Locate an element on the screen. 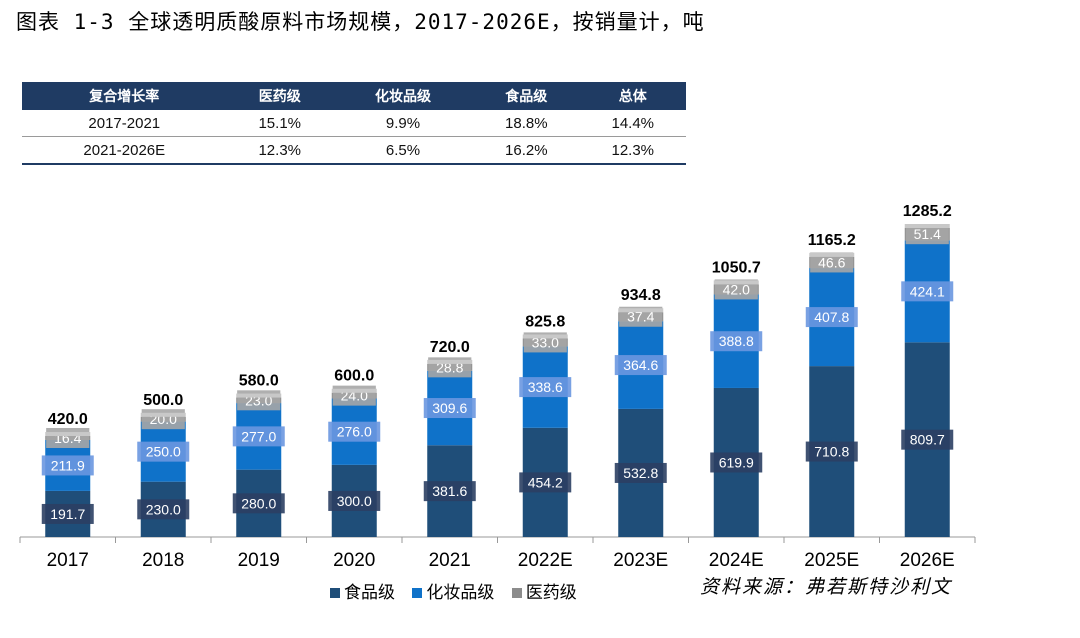 The height and width of the screenshot is (638, 1080). value-label-pharma: 37.4 is located at coordinates (640, 317).